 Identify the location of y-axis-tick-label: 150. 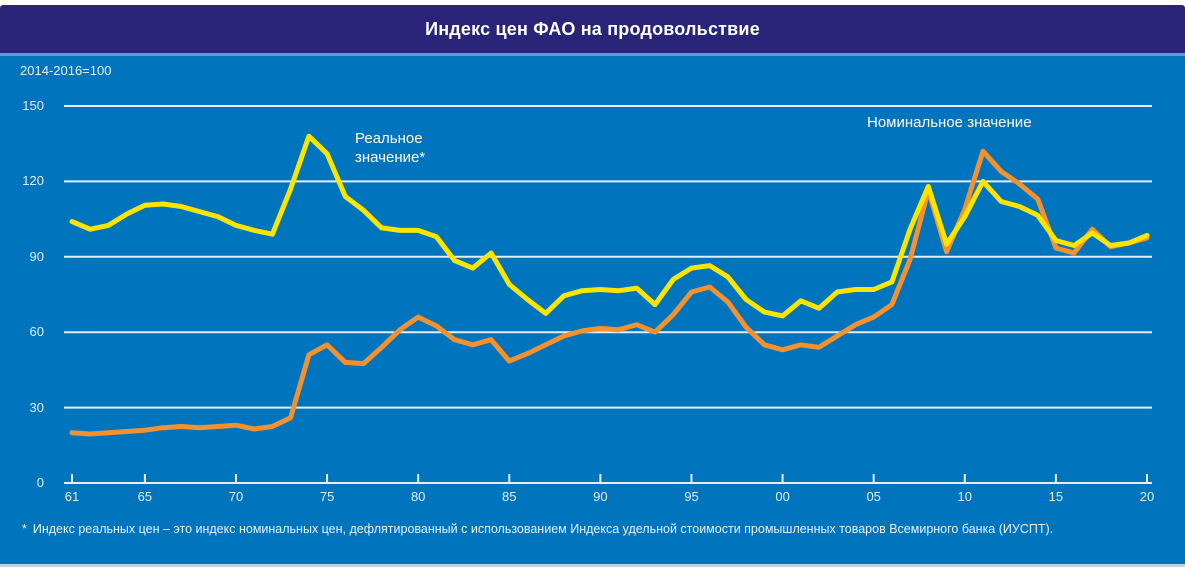
(33, 105).